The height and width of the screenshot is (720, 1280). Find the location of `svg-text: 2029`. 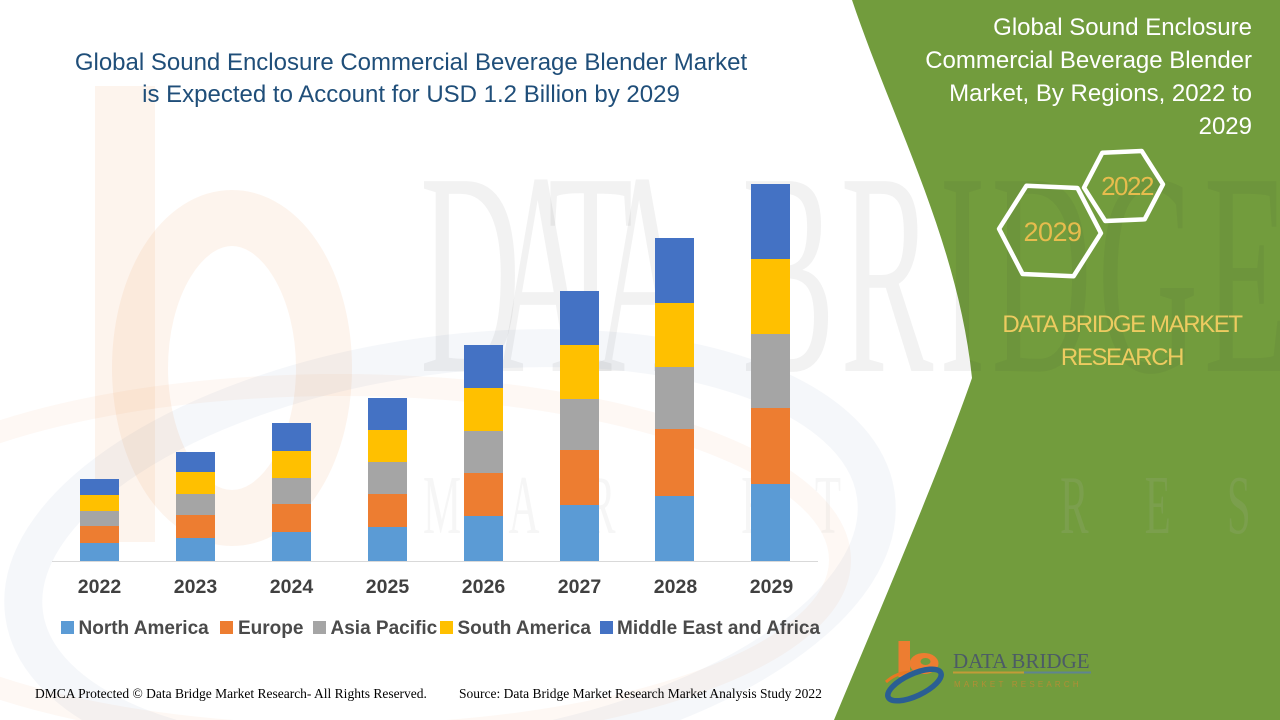

svg-text: 2029 is located at coordinates (1052, 232).